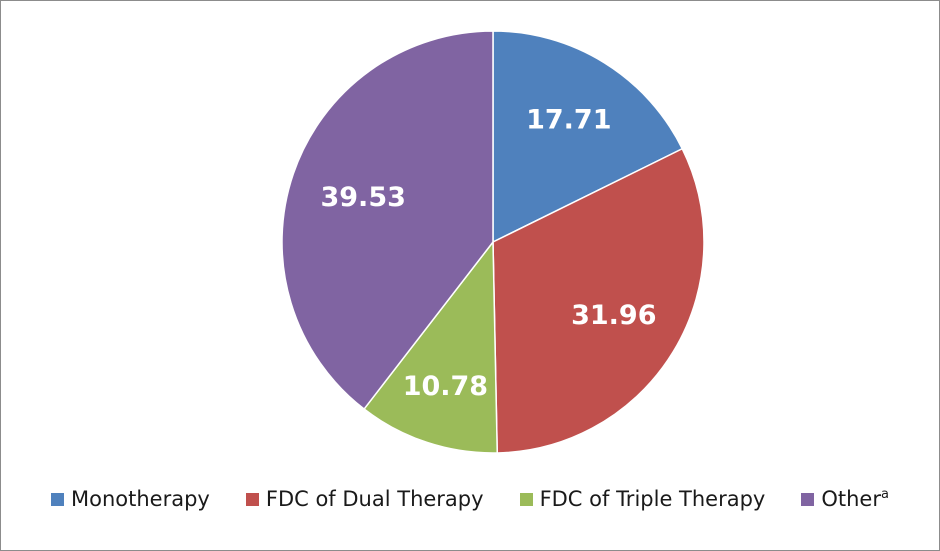  What do you see at coordinates (140, 499) in the screenshot?
I see `legend-label-monotherapy: Monotherapy` at bounding box center [140, 499].